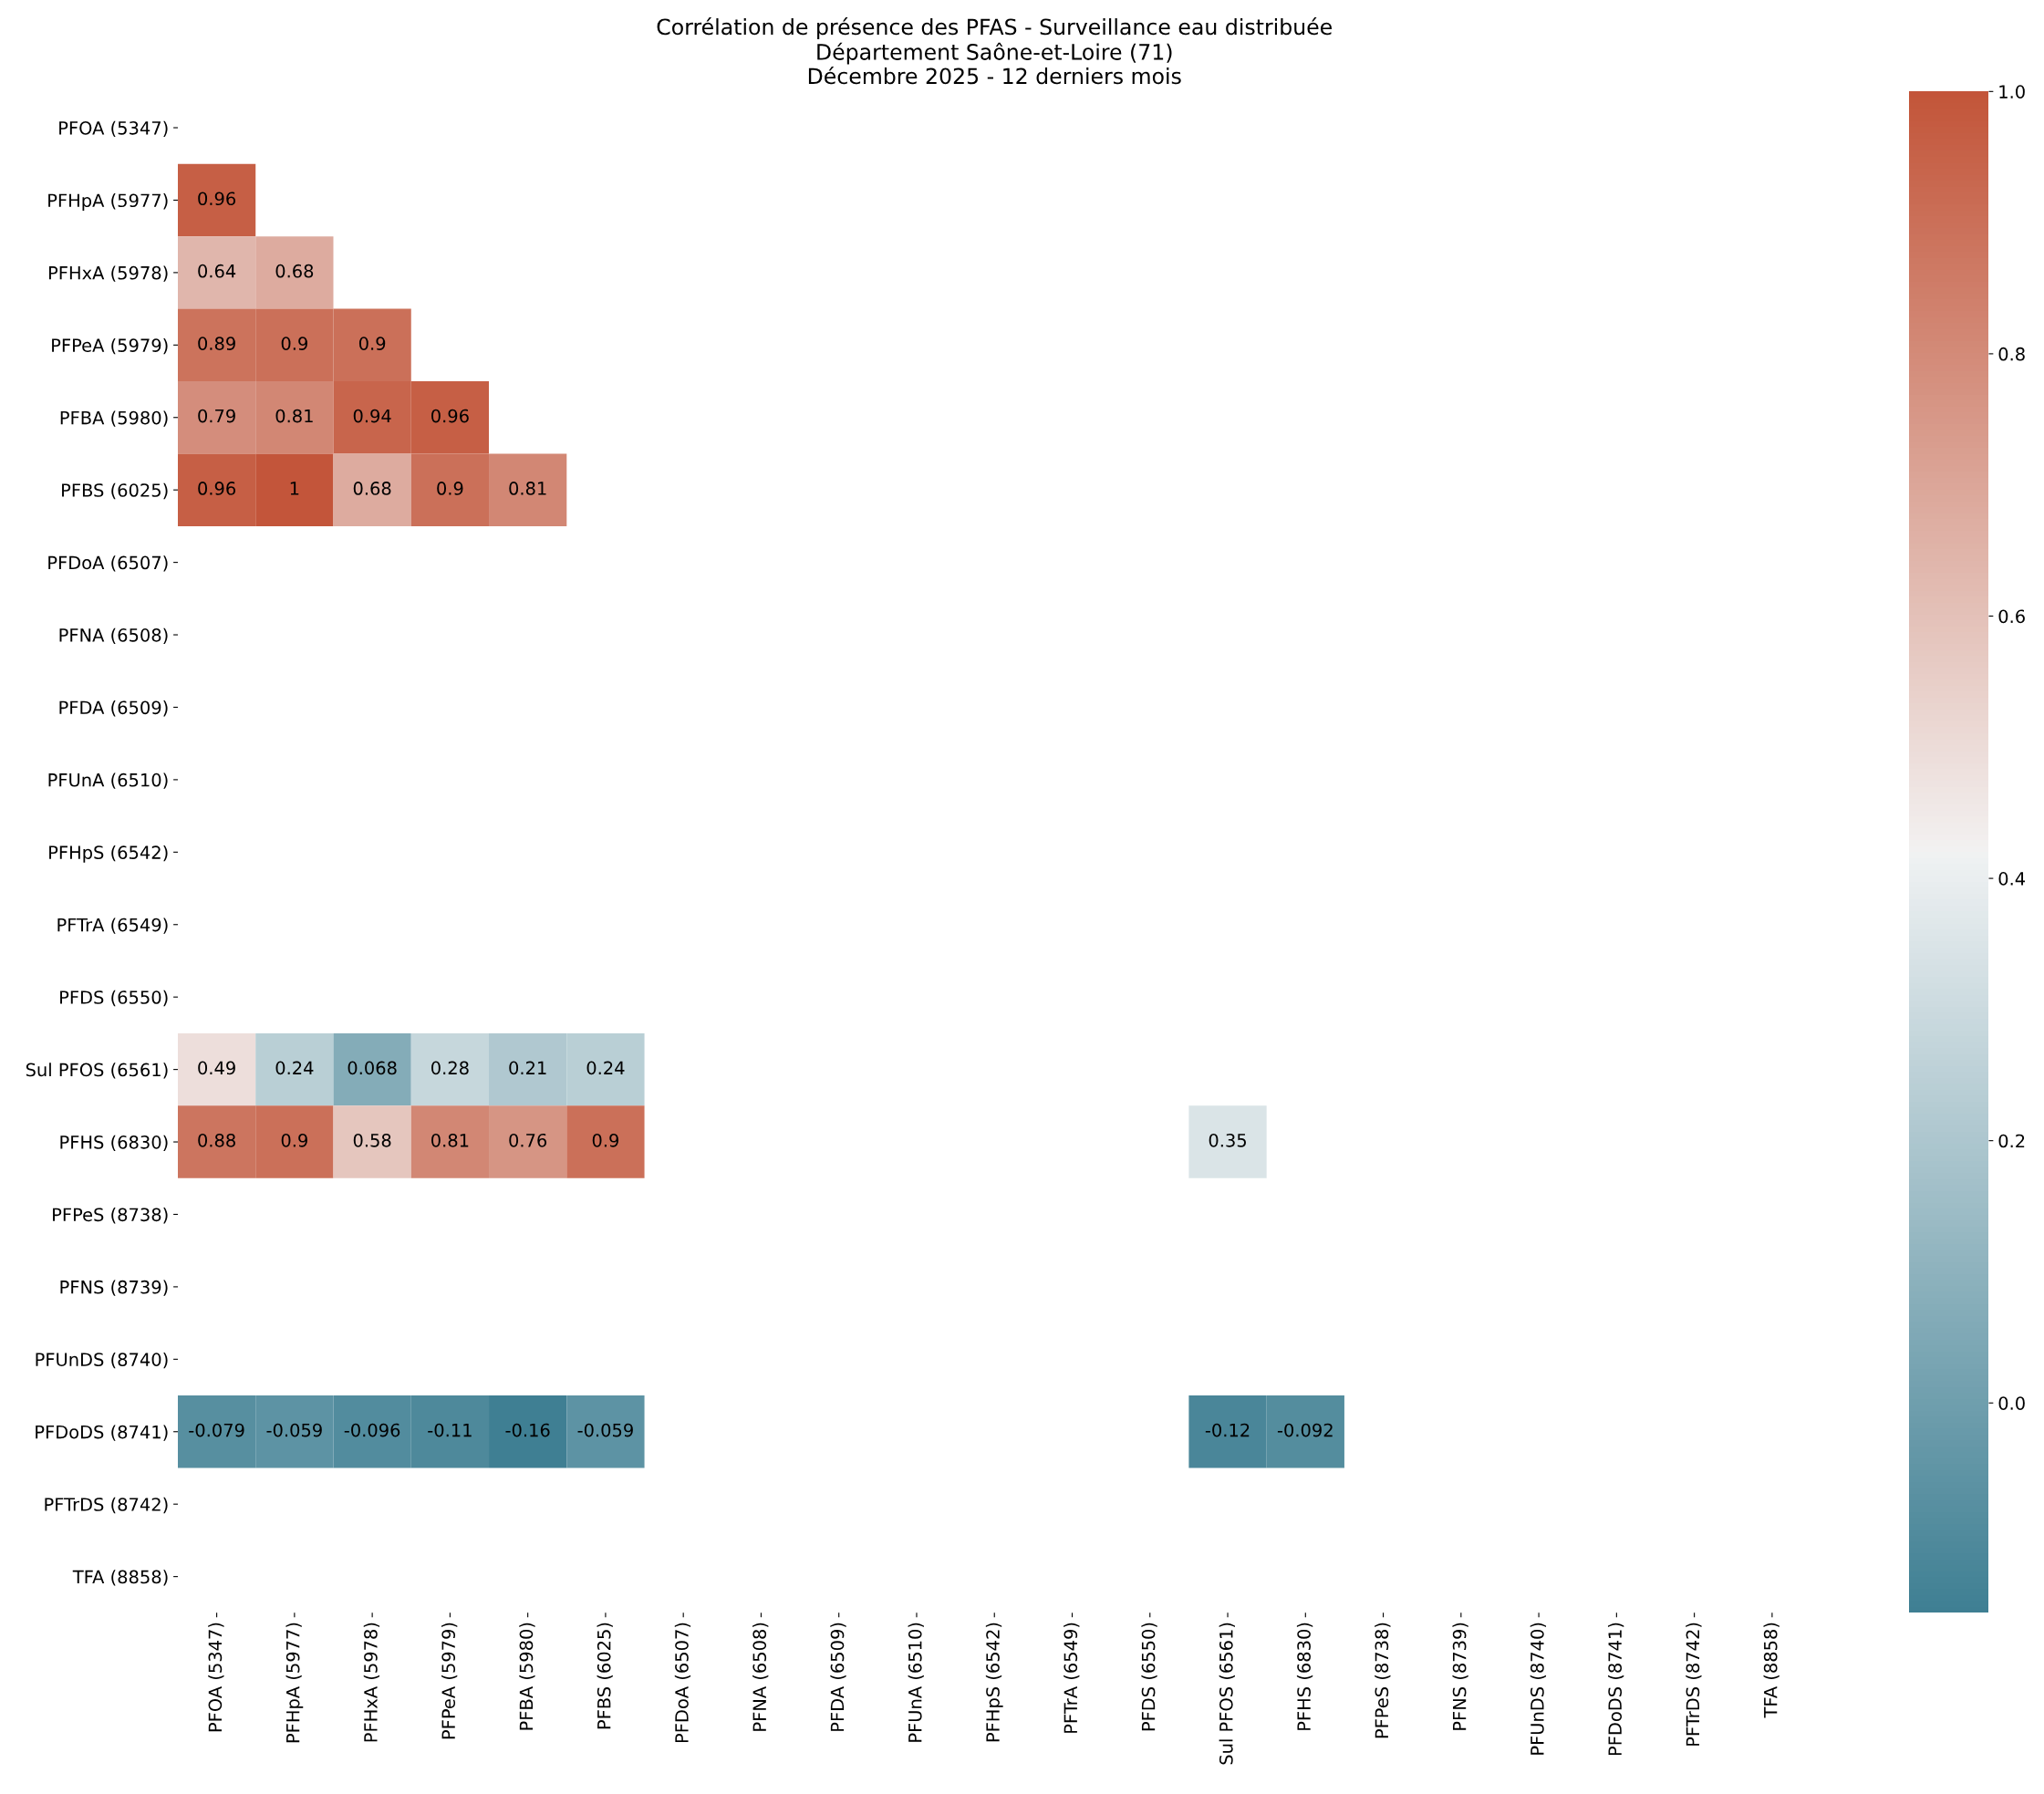 The image size is (2044, 1794). Describe the element at coordinates (1615, 1689) in the screenshot. I see `x-tick-label: PFDoDS (8741)` at that location.